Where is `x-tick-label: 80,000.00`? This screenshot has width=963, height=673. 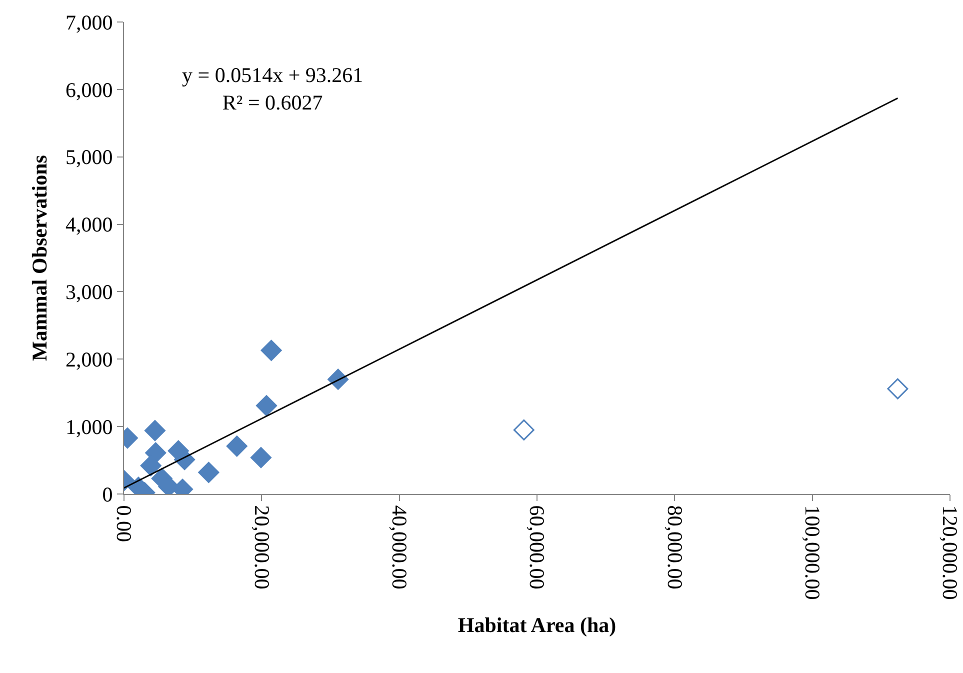
x-tick-label: 80,000.00 is located at coordinates (674, 547).